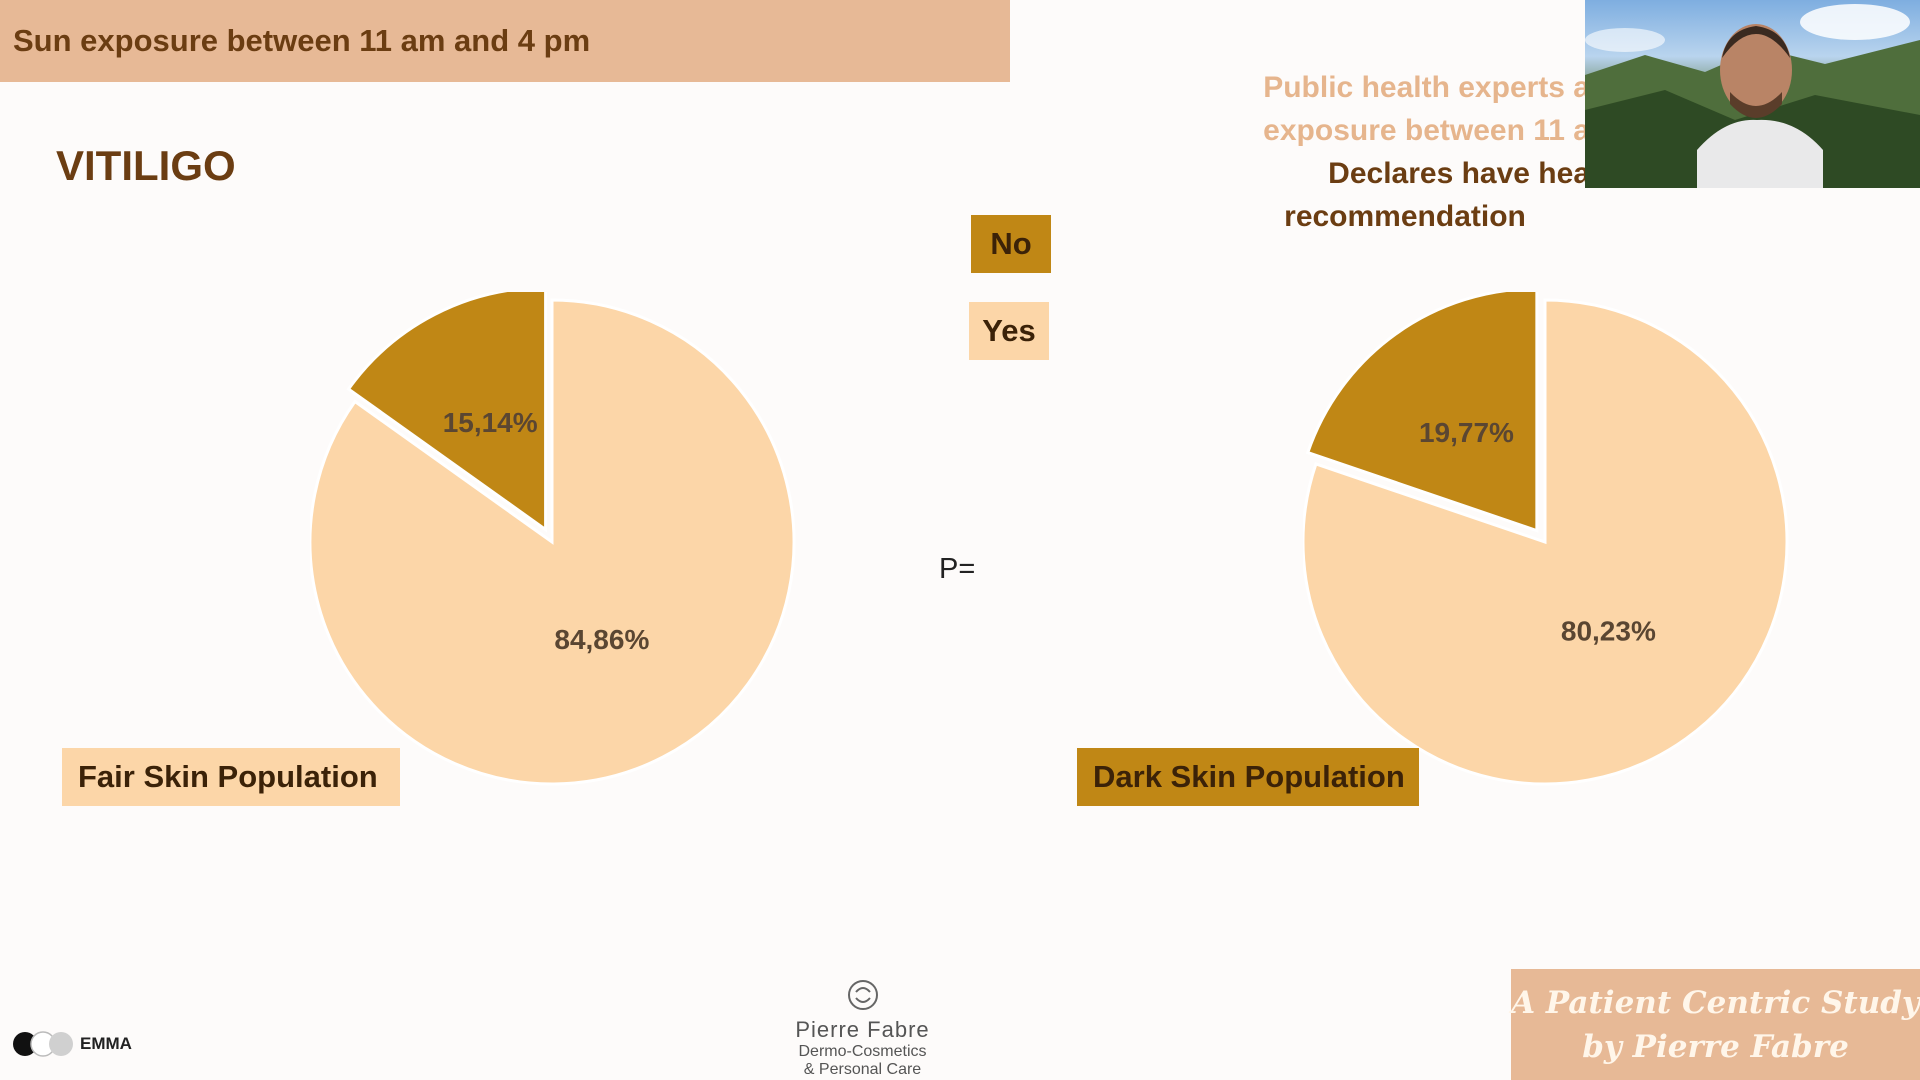  Describe the element at coordinates (1009, 331) in the screenshot. I see `legend-yes: Yes` at that location.